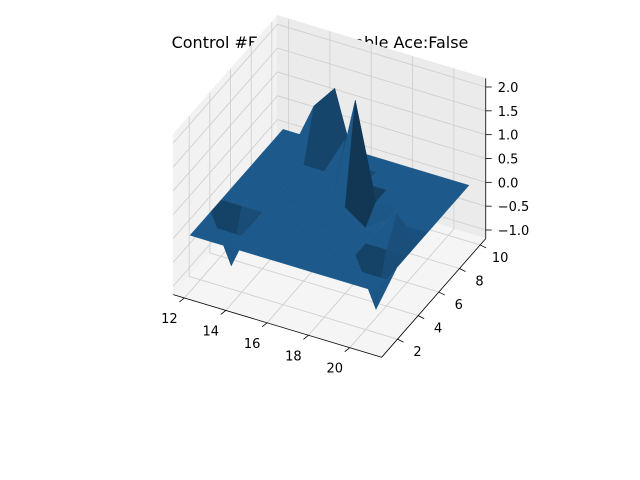 The image size is (640, 480). Describe the element at coordinates (508, 183) in the screenshot. I see `z-tick-label: 0.0` at that location.